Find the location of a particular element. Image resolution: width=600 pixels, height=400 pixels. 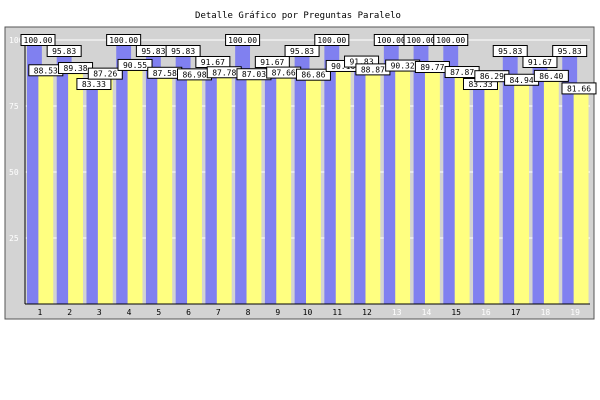

data-label: 90.32 is located at coordinates (403, 66).